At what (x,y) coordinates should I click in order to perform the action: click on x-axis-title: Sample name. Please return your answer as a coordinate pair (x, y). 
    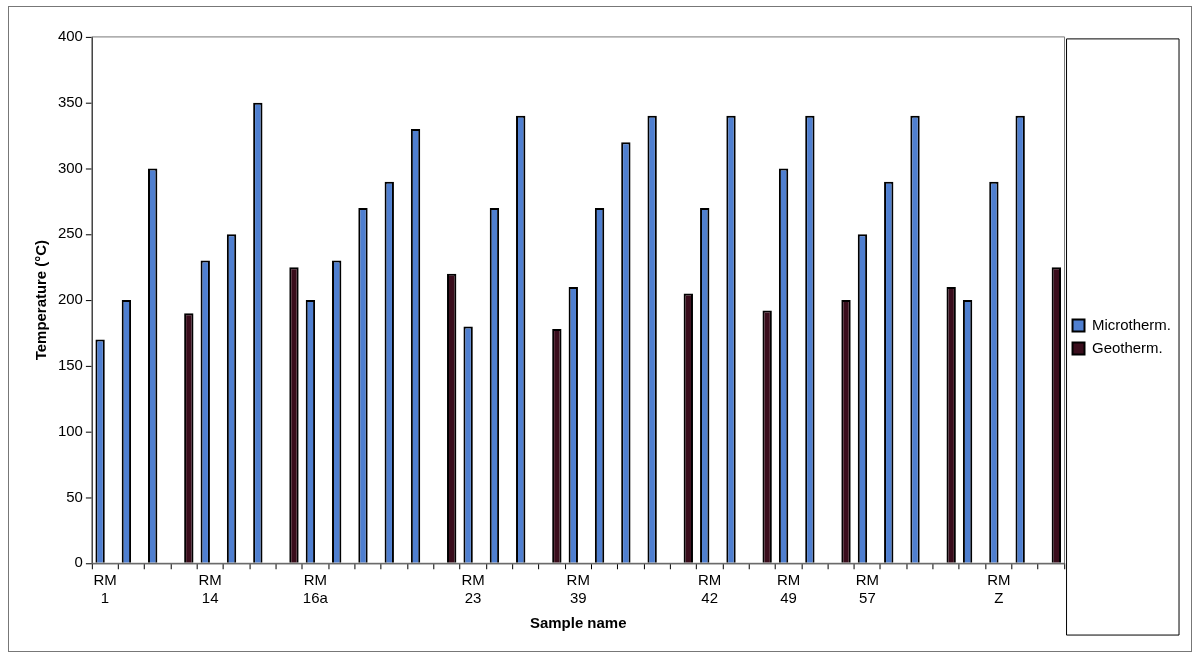
    Looking at the image, I should click on (578, 623).